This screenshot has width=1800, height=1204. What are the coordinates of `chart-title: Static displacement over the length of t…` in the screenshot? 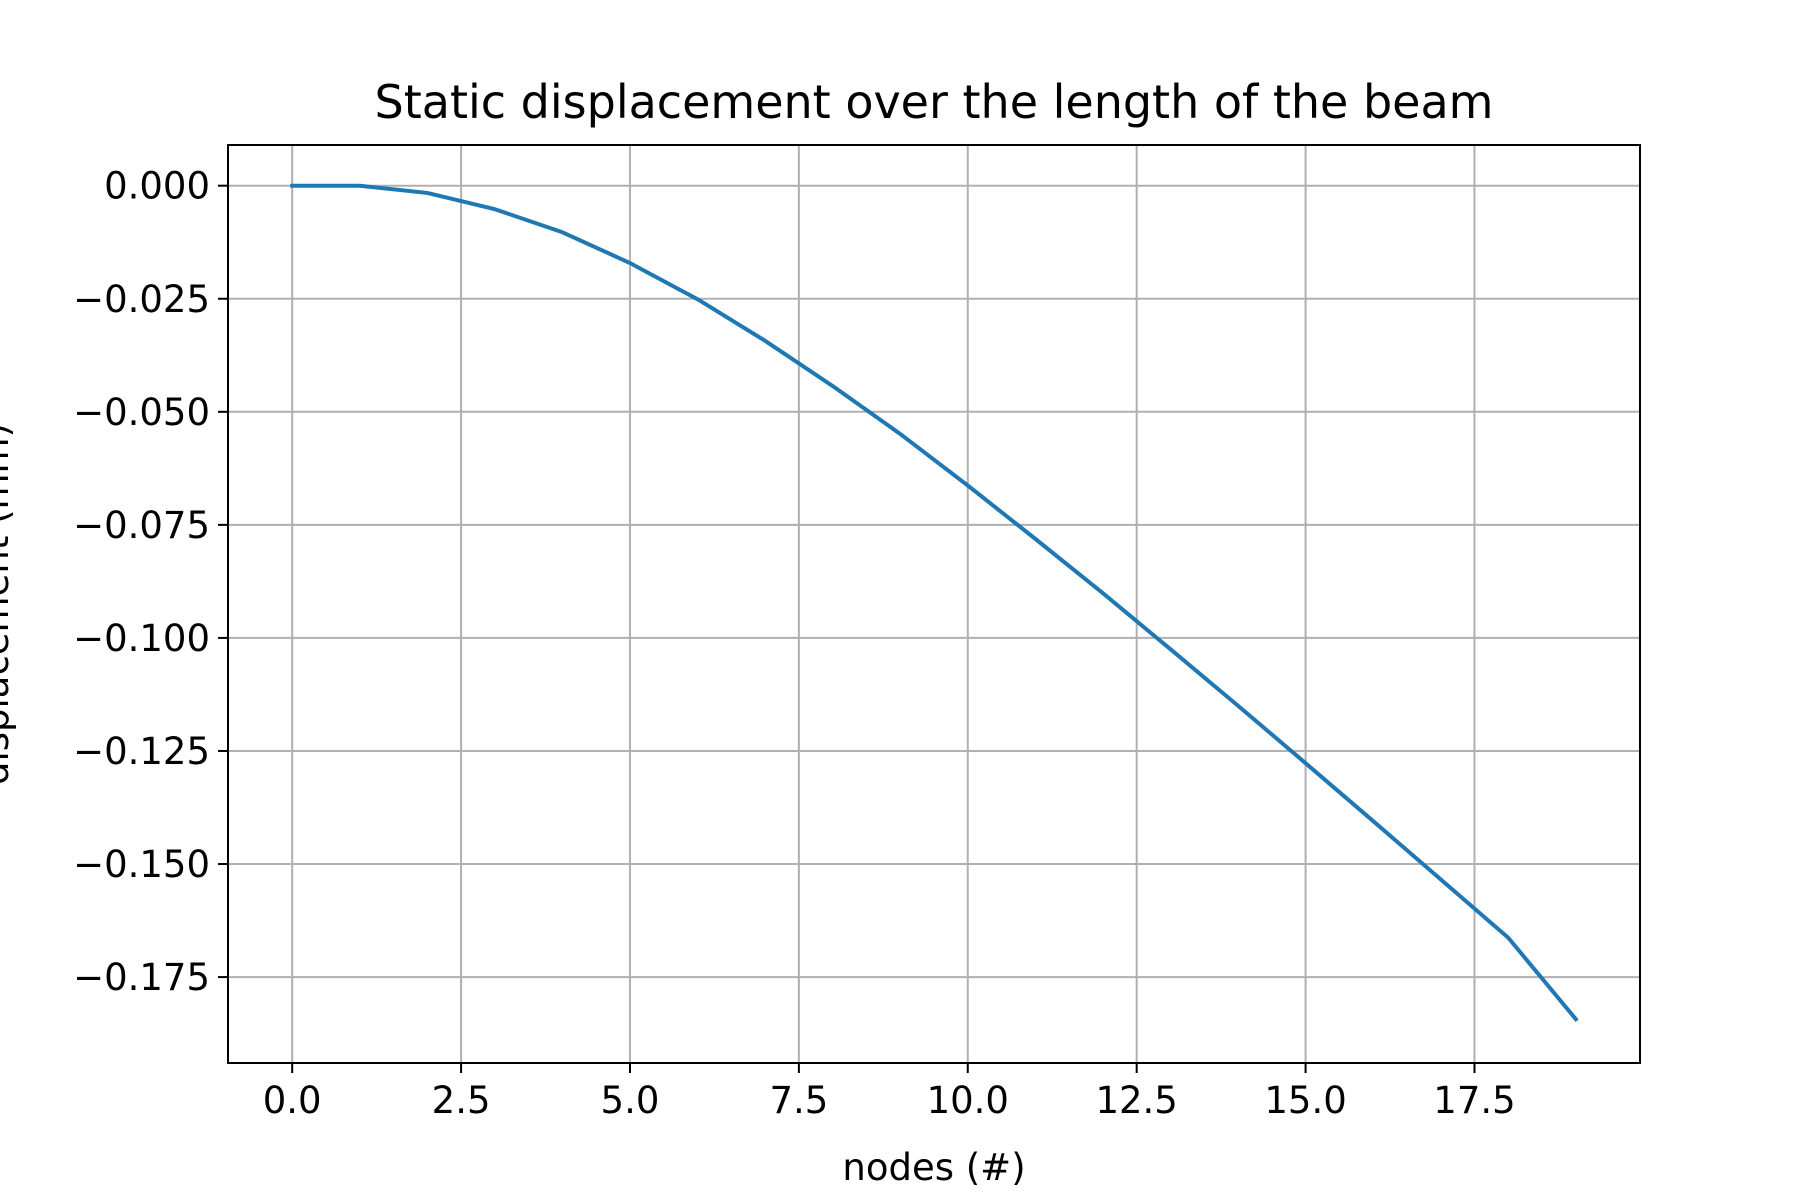 It's located at (934, 102).